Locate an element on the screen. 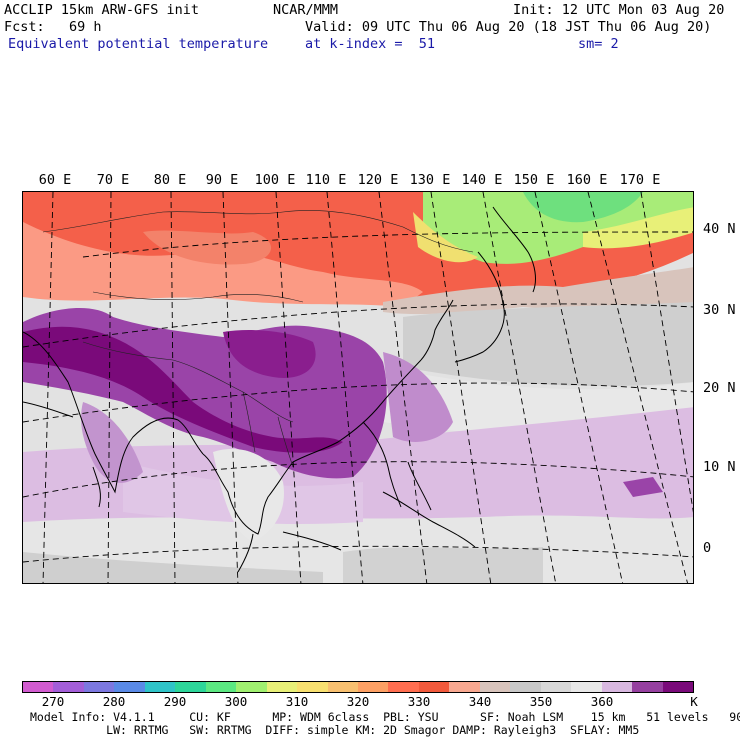 The image size is (740, 740). init-time: Init: 12 UTC Mon 03 Aug 20 is located at coordinates (619, 10).